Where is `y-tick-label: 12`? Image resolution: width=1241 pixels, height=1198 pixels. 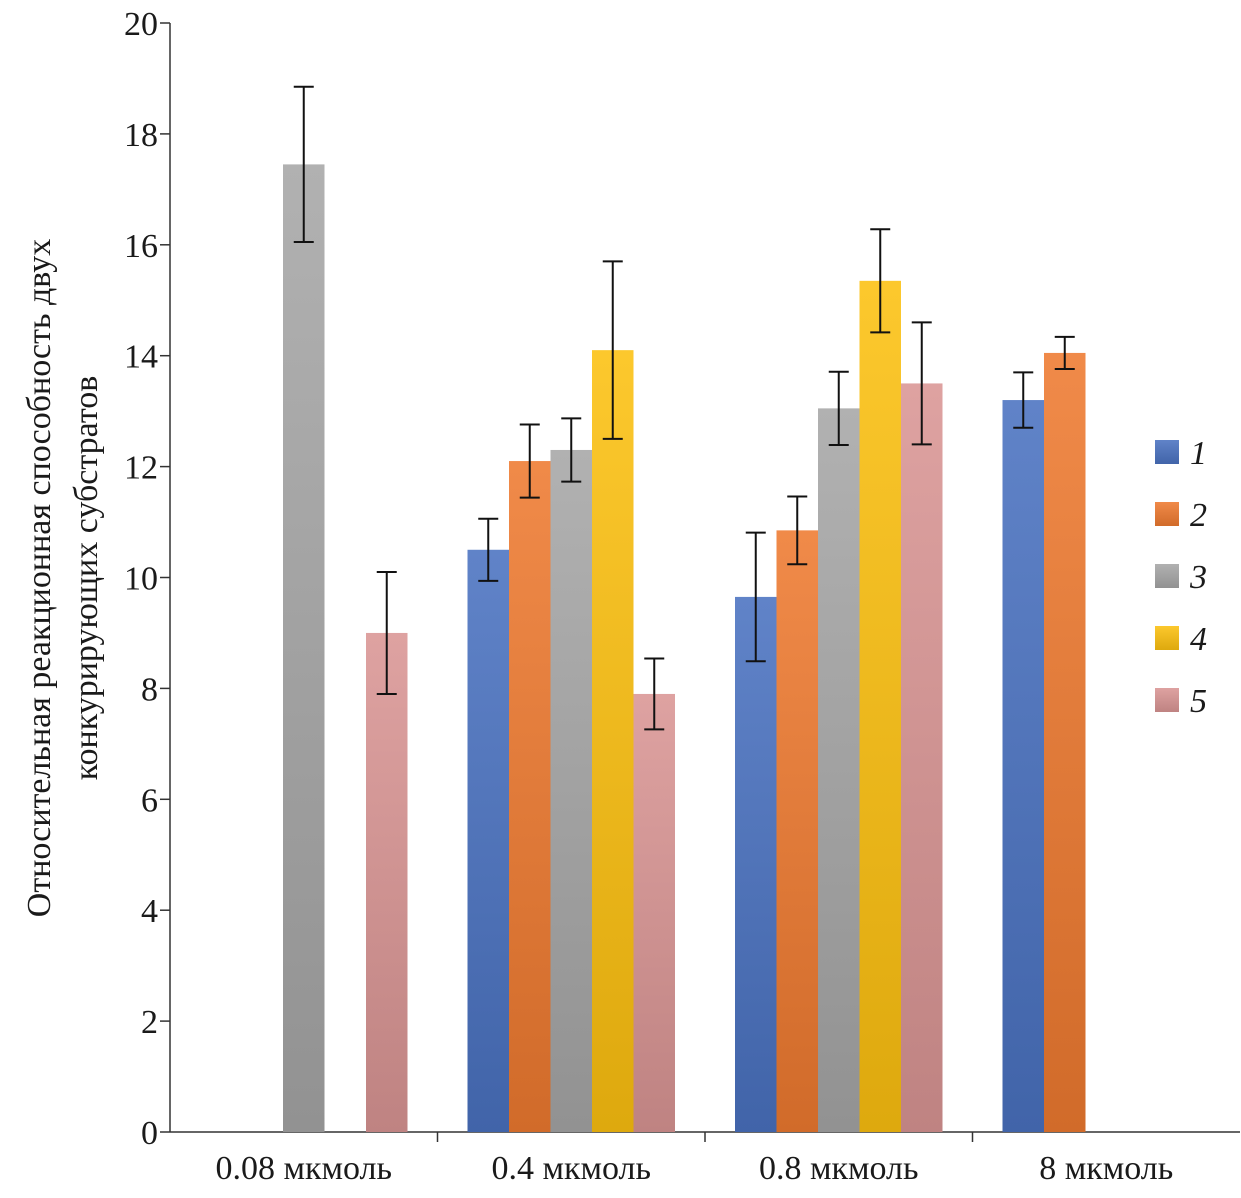 y-tick-label: 12 is located at coordinates (141, 468).